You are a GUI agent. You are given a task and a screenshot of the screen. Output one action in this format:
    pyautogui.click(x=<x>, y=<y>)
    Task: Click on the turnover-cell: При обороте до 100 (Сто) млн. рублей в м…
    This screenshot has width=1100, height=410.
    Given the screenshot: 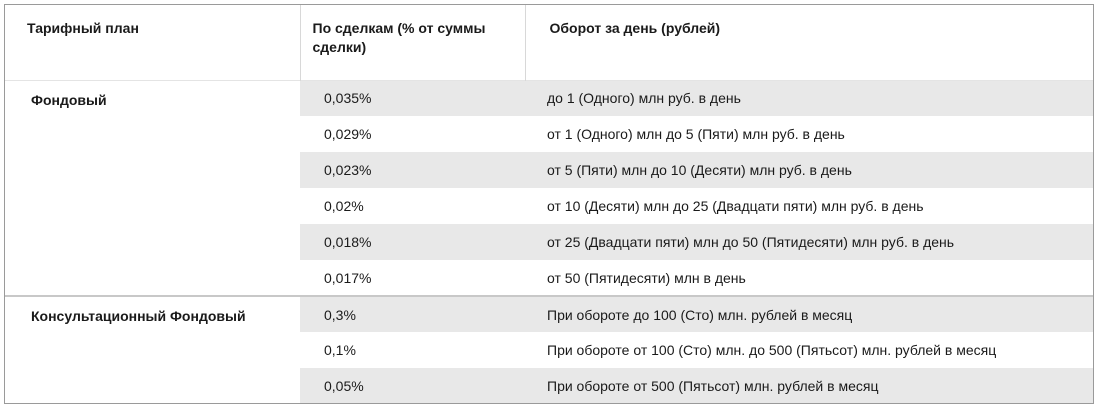 What is the action you would take?
    pyautogui.click(x=809, y=313)
    